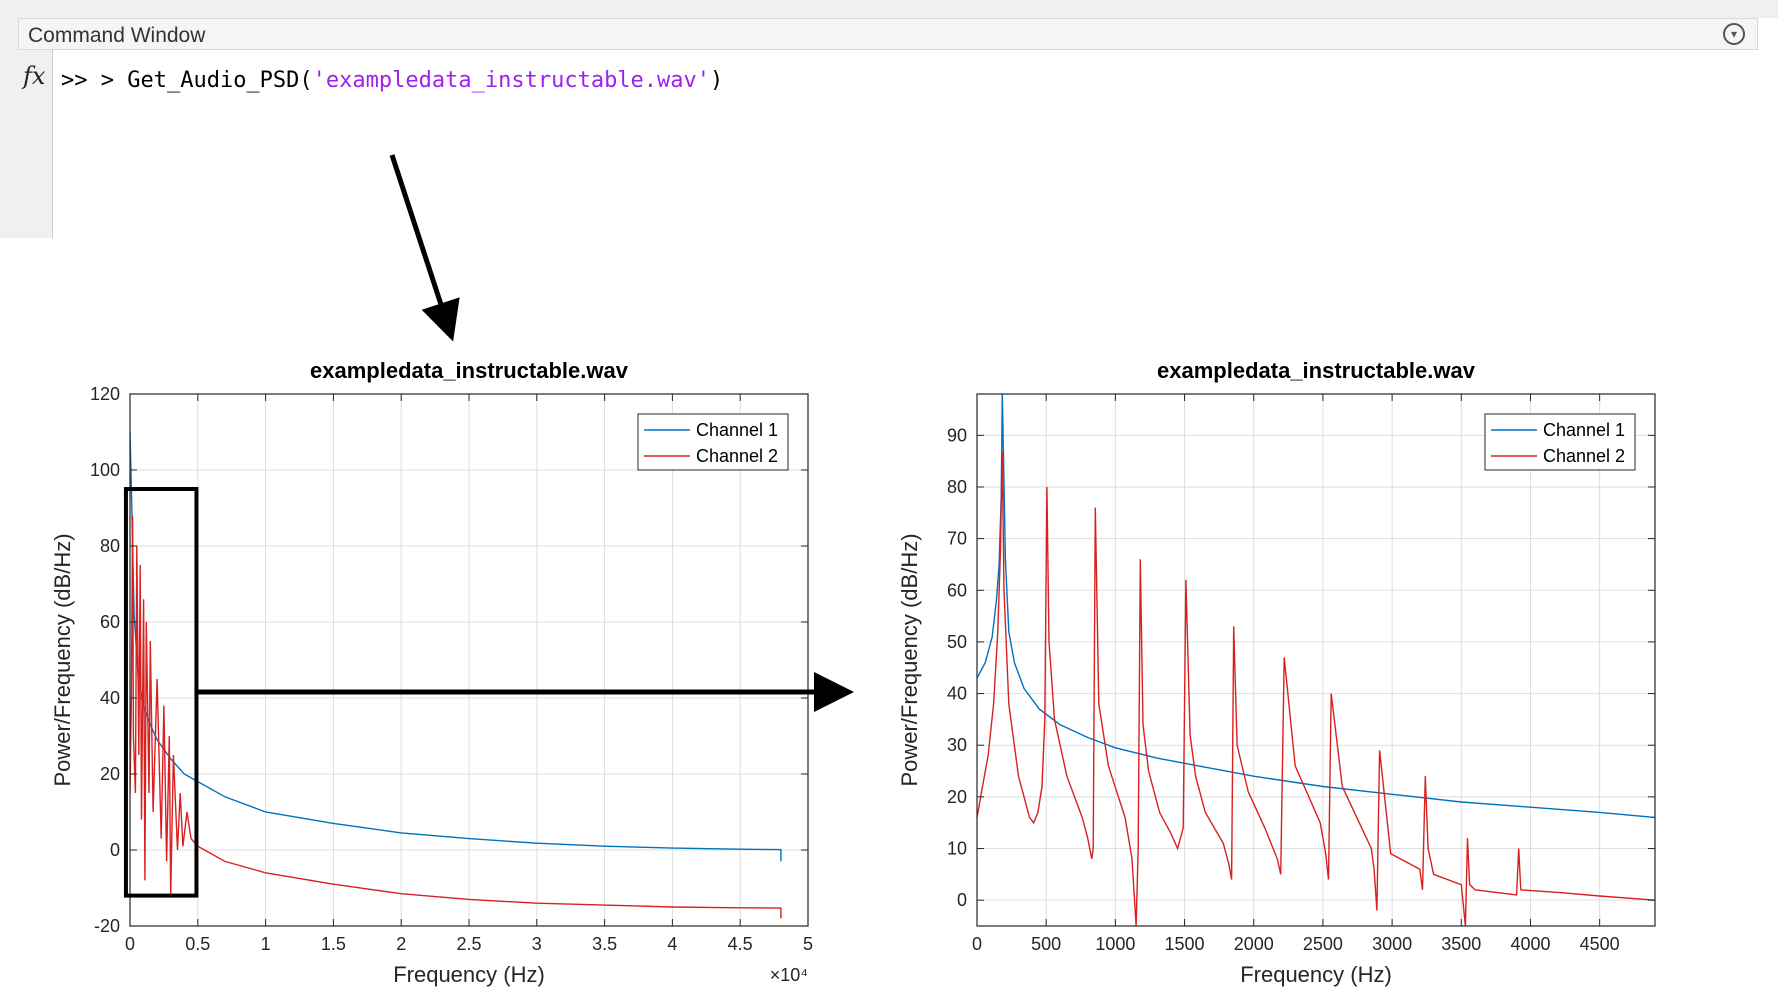 The height and width of the screenshot is (999, 1778). I want to click on y-tick-label: 70, so click(957, 539).